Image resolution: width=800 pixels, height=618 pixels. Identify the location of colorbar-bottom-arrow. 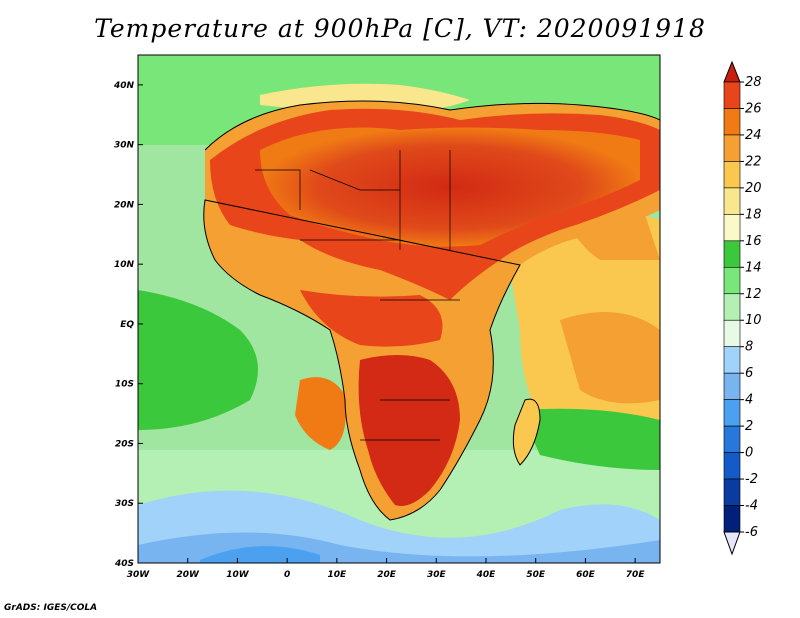
(732, 543).